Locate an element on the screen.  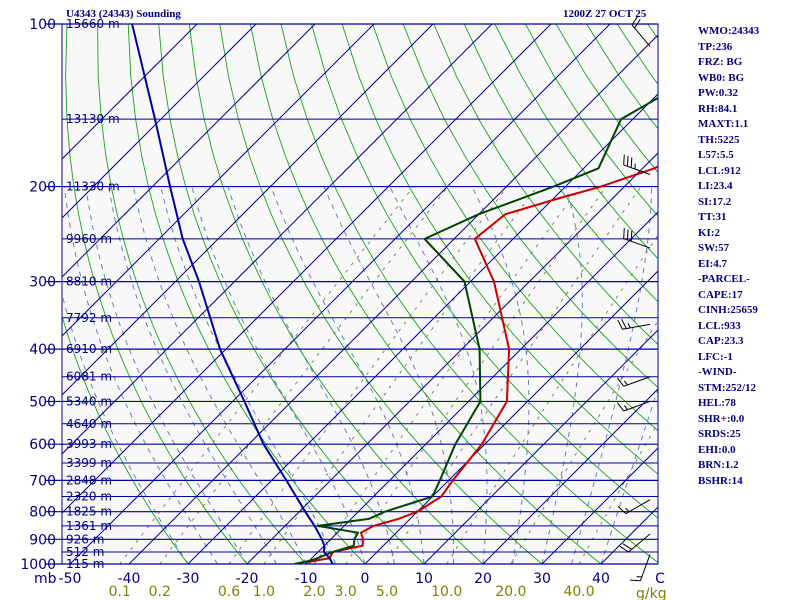
index-item: RH:84.1 is located at coordinates (718, 108).